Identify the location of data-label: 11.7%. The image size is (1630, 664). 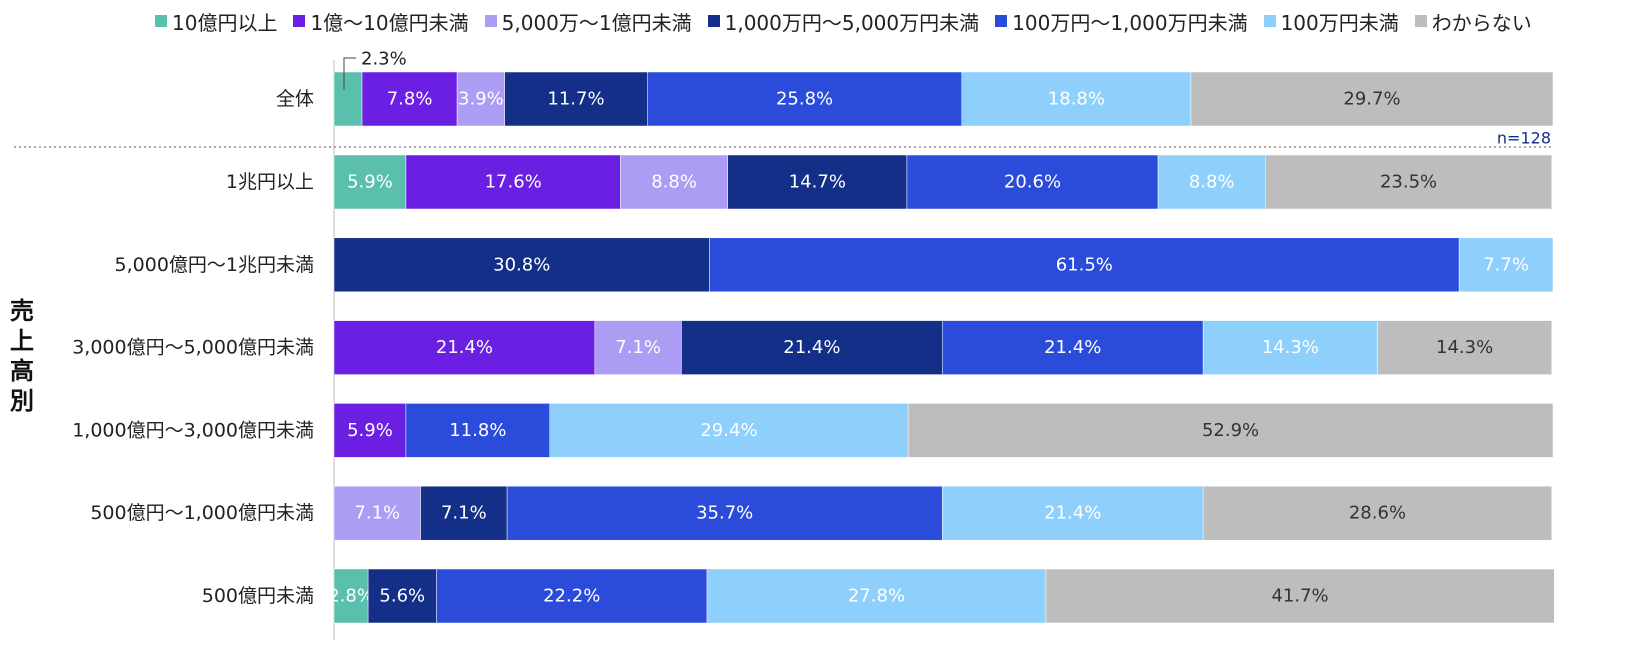
(575, 99).